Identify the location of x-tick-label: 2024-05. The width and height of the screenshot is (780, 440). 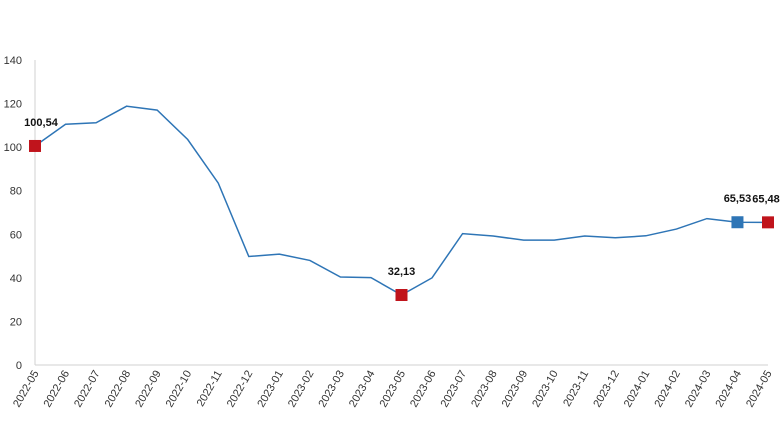
(759, 389).